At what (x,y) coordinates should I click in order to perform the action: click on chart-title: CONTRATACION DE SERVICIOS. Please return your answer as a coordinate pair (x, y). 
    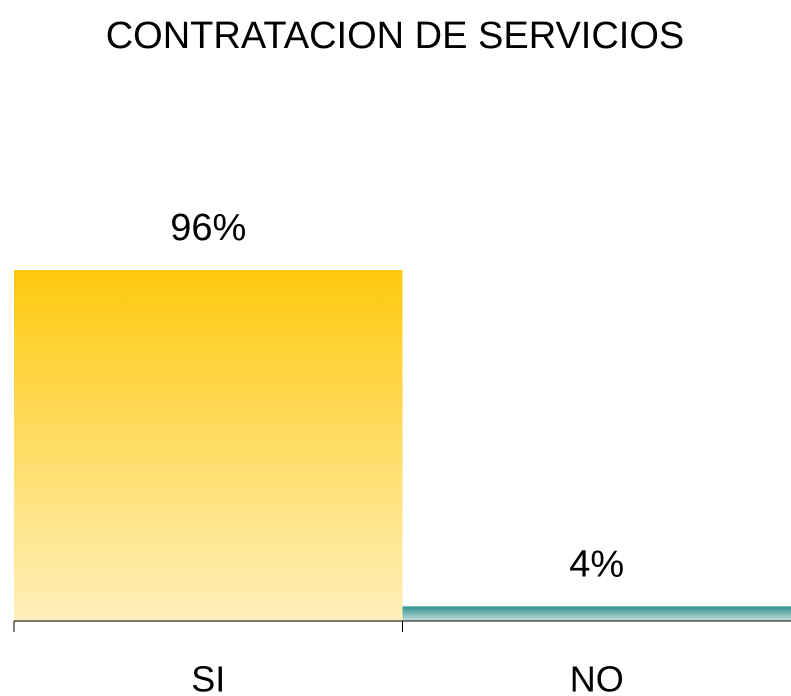
    Looking at the image, I should click on (395, 36).